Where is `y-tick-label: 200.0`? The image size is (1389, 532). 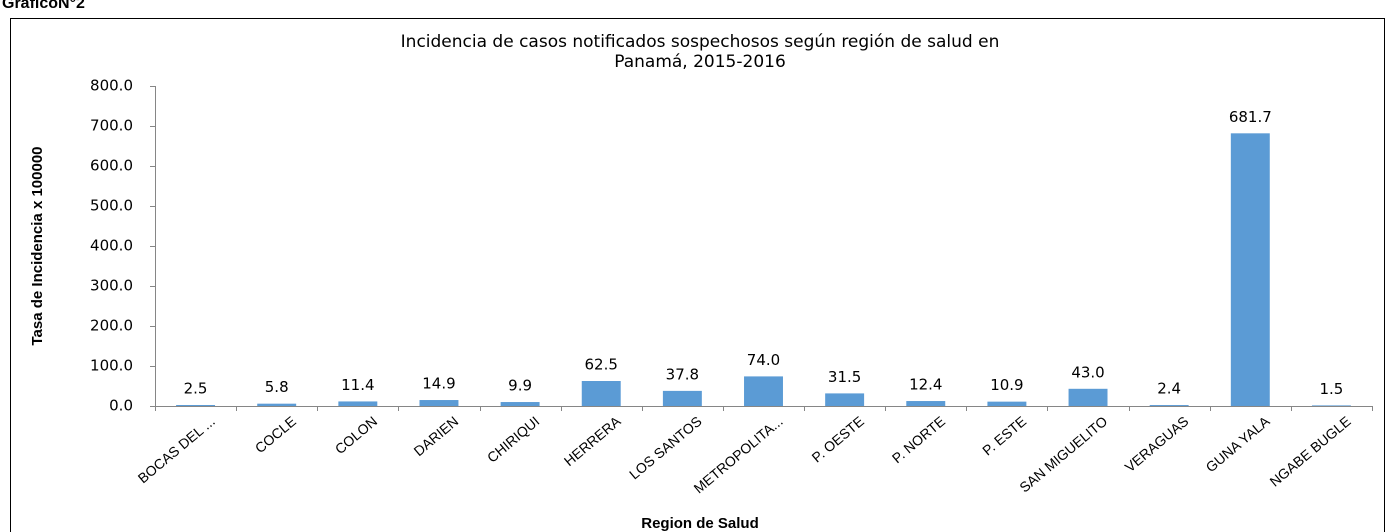
y-tick-label: 200.0 is located at coordinates (111, 326).